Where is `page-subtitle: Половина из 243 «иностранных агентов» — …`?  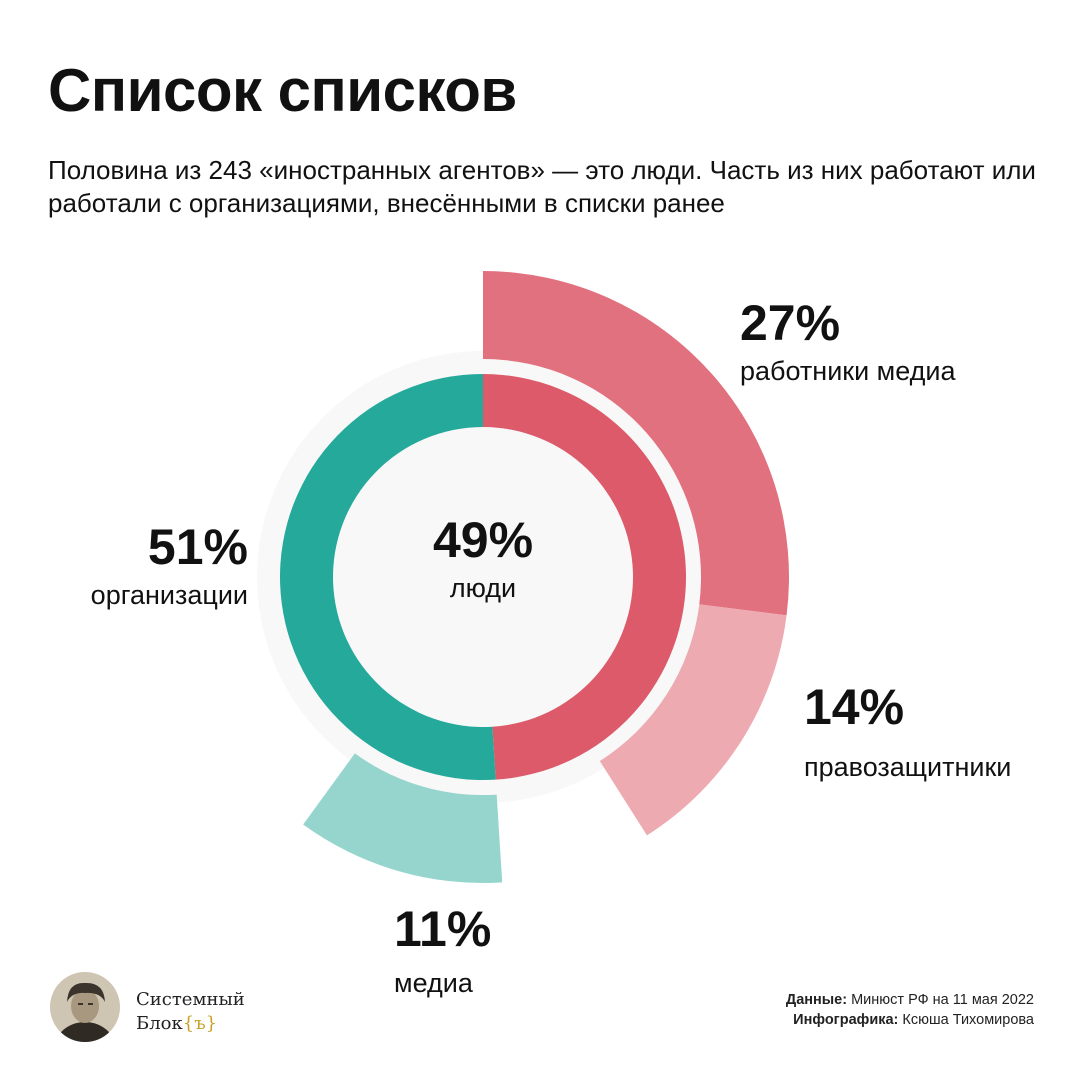 page-subtitle: Половина из 243 «иностранных агентов» — … is located at coordinates (542, 186).